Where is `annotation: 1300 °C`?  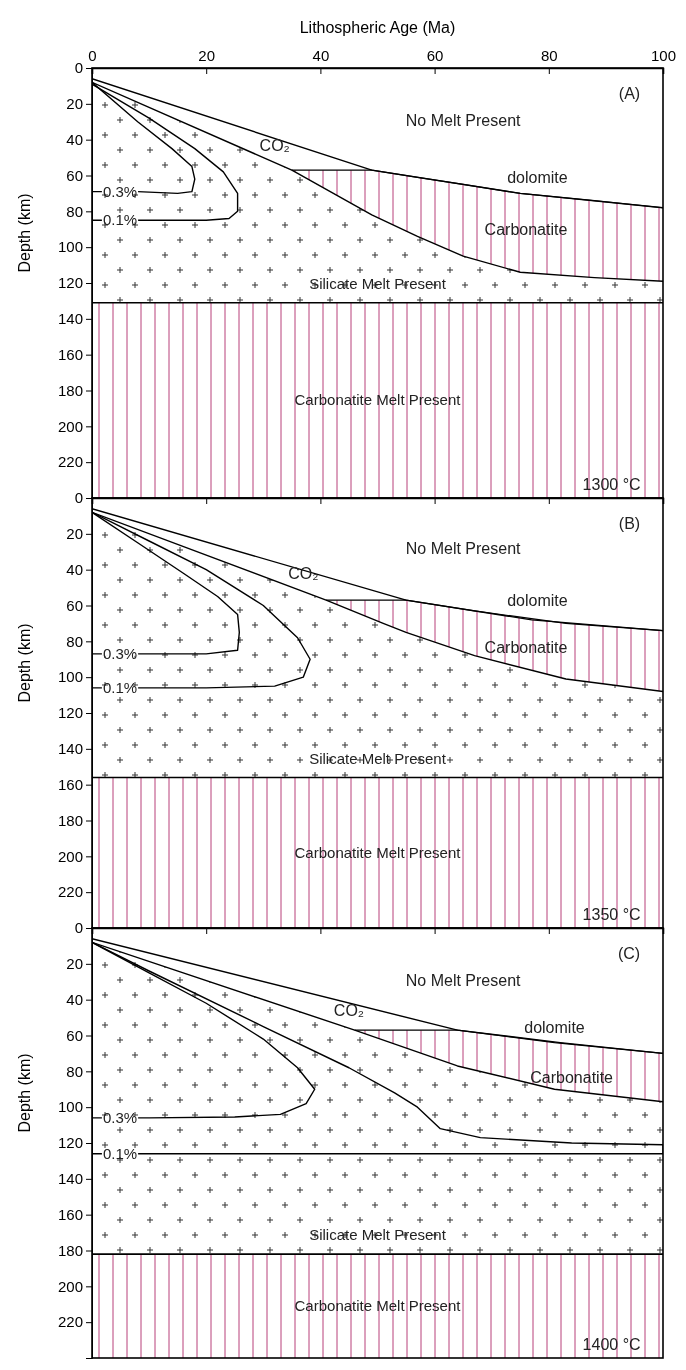 annotation: 1300 °C is located at coordinates (611, 484).